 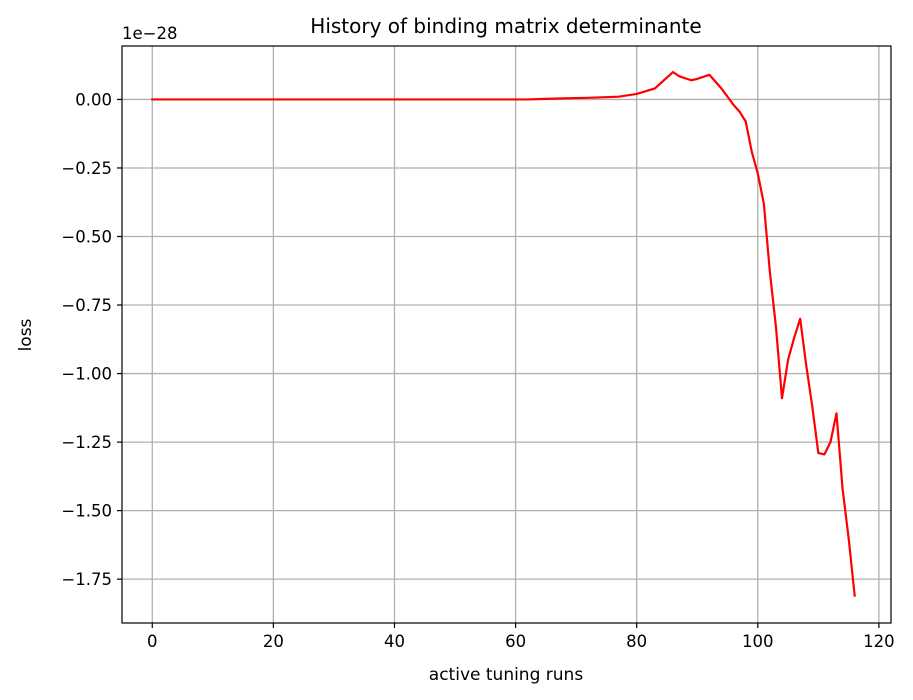 What do you see at coordinates (149, 33) in the screenshot?
I see `y-offset-label: 1e−28` at bounding box center [149, 33].